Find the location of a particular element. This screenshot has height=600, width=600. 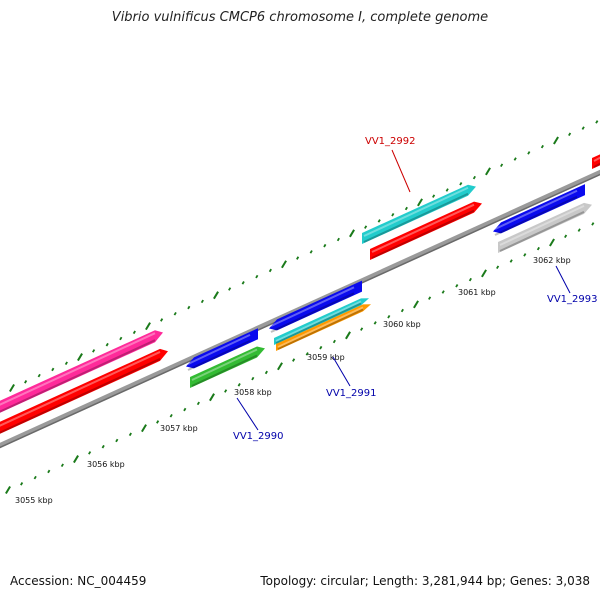

gene-label-vv1-2993: VV1_2993 is located at coordinates (572, 299).